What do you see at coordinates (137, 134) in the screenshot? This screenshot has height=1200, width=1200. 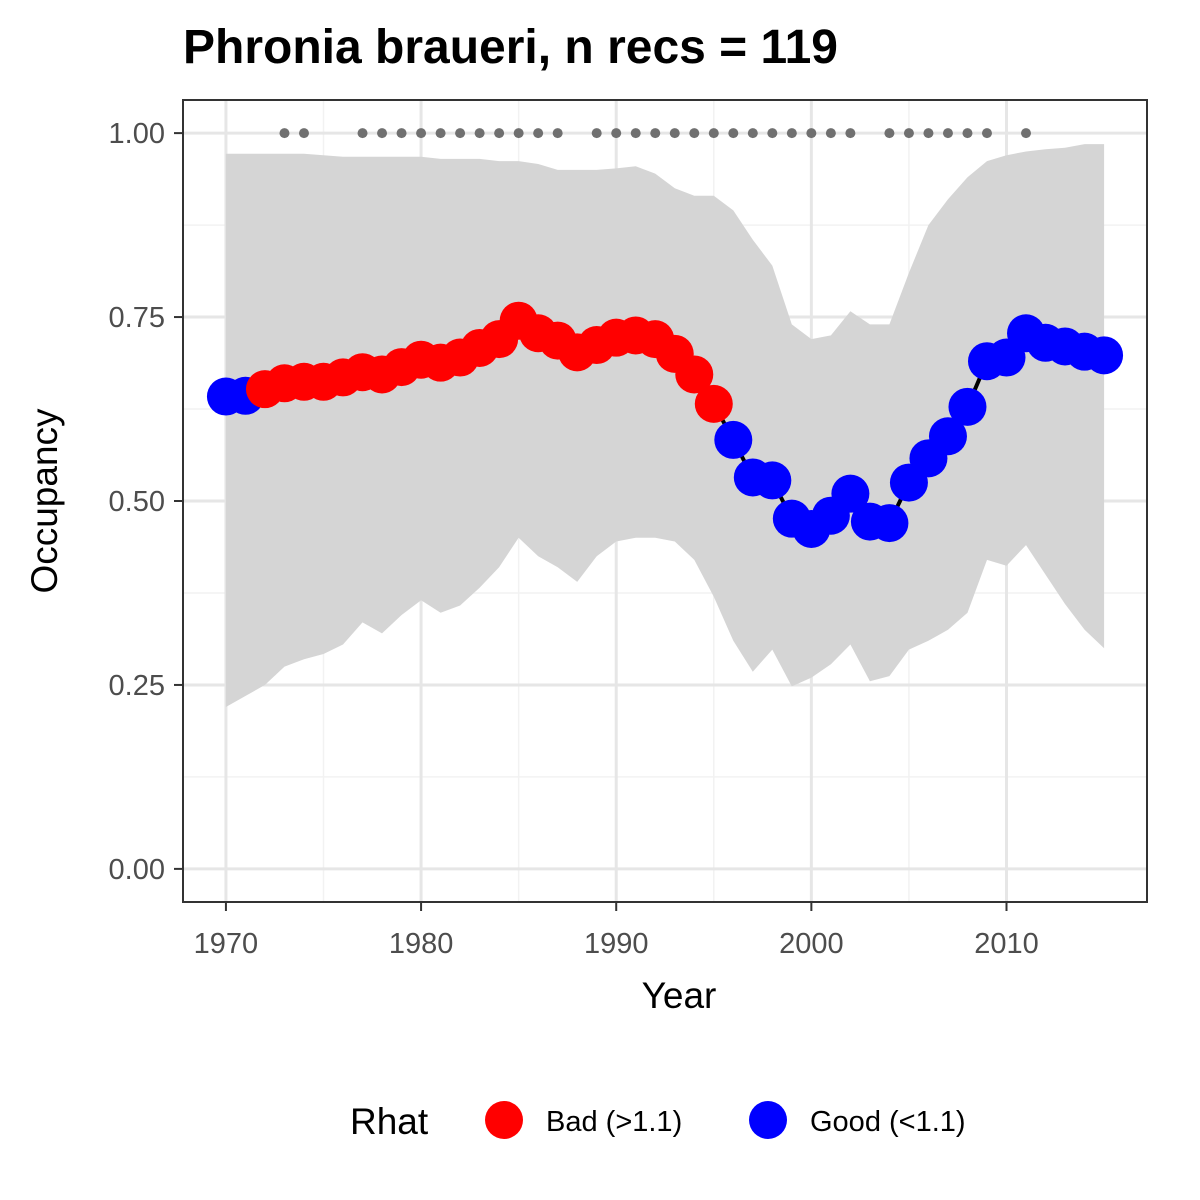 I see `y-tick-label: 1.00` at bounding box center [137, 134].